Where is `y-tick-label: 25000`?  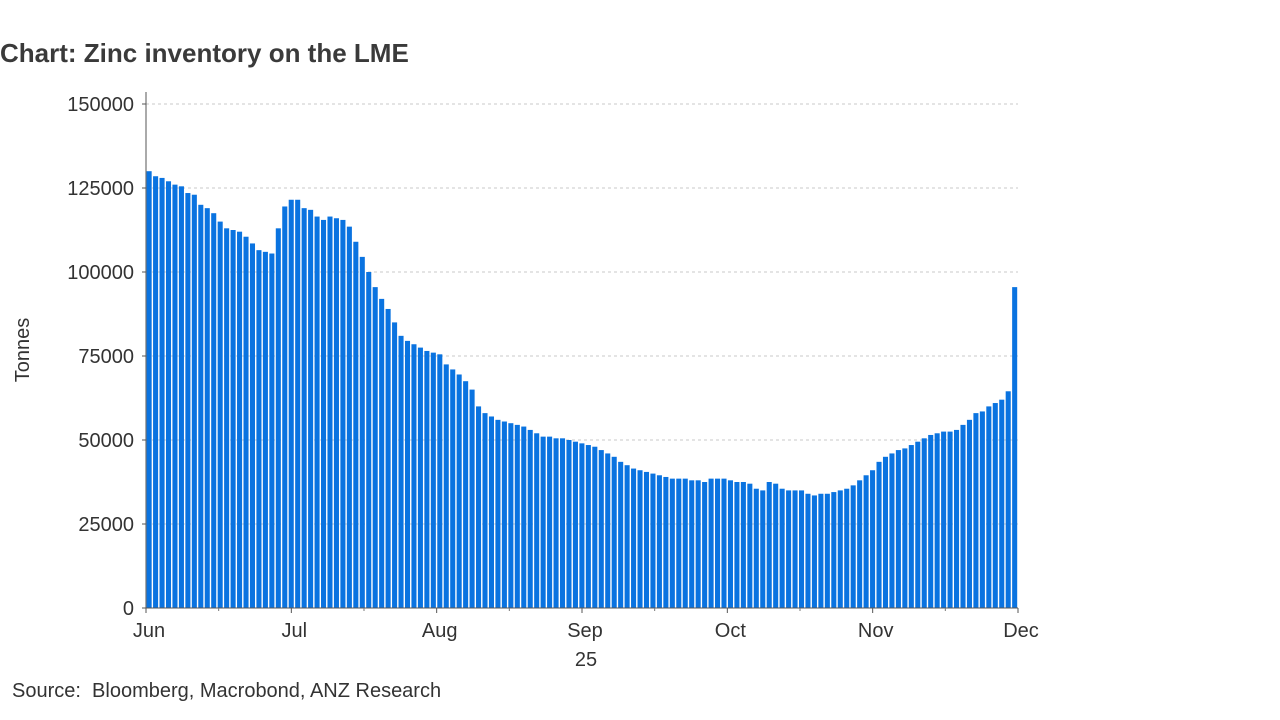
y-tick-label: 25000 is located at coordinates (106, 525).